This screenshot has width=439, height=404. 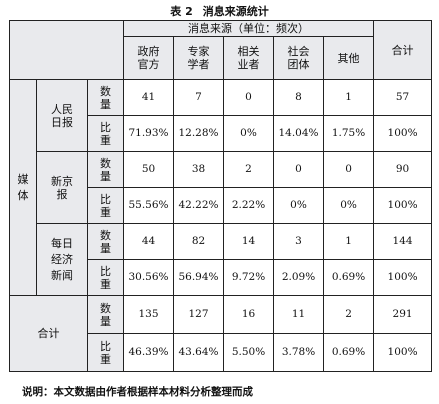 What do you see at coordinates (62, 259) in the screenshot?
I see `row-source-label: 每日经济新闻` at bounding box center [62, 259].